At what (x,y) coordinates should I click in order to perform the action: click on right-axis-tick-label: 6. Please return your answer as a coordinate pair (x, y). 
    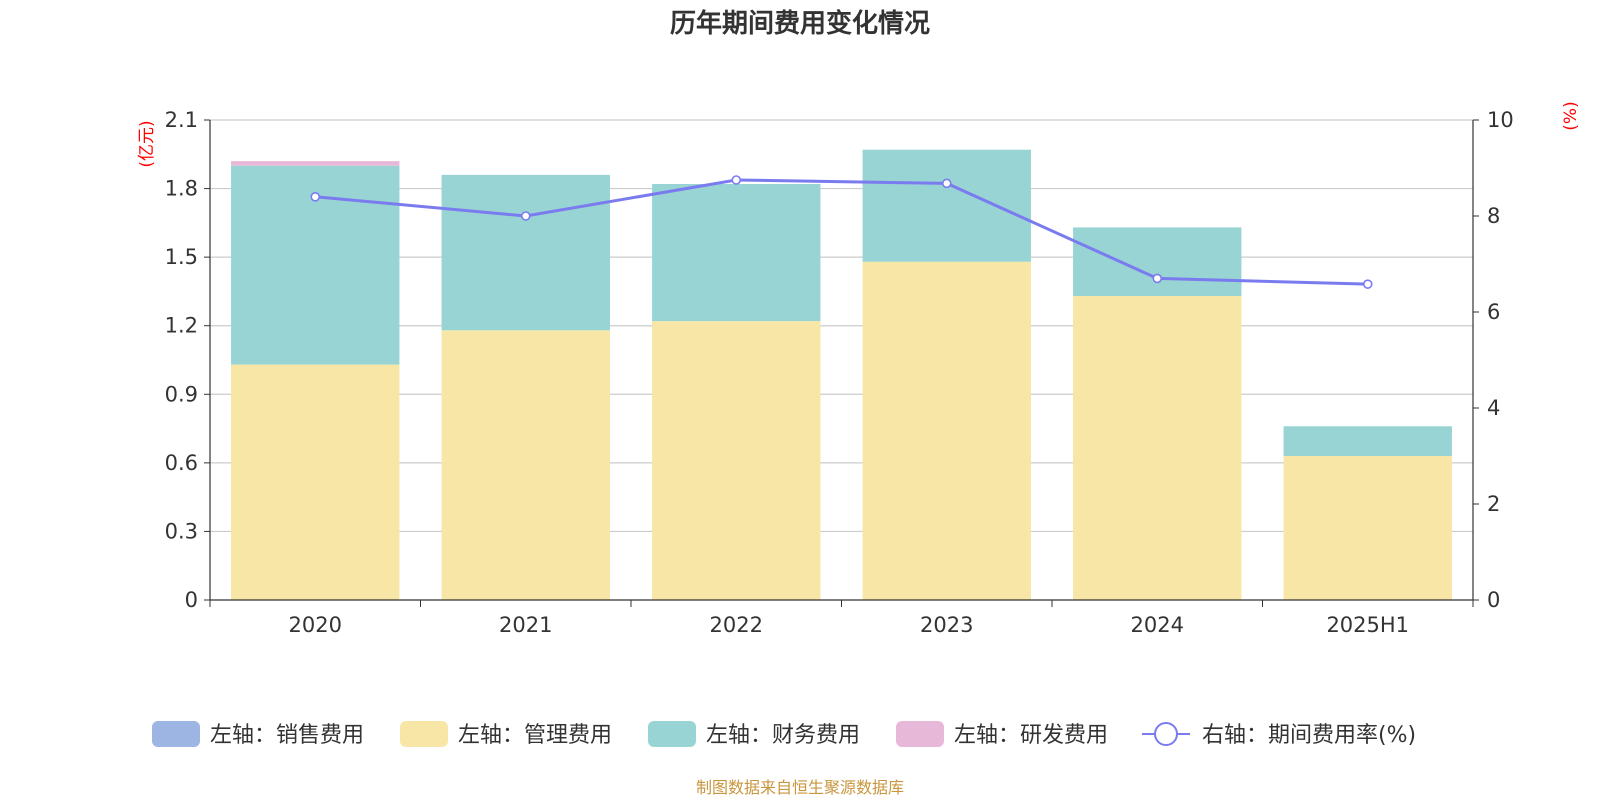
    Looking at the image, I should click on (1493, 312).